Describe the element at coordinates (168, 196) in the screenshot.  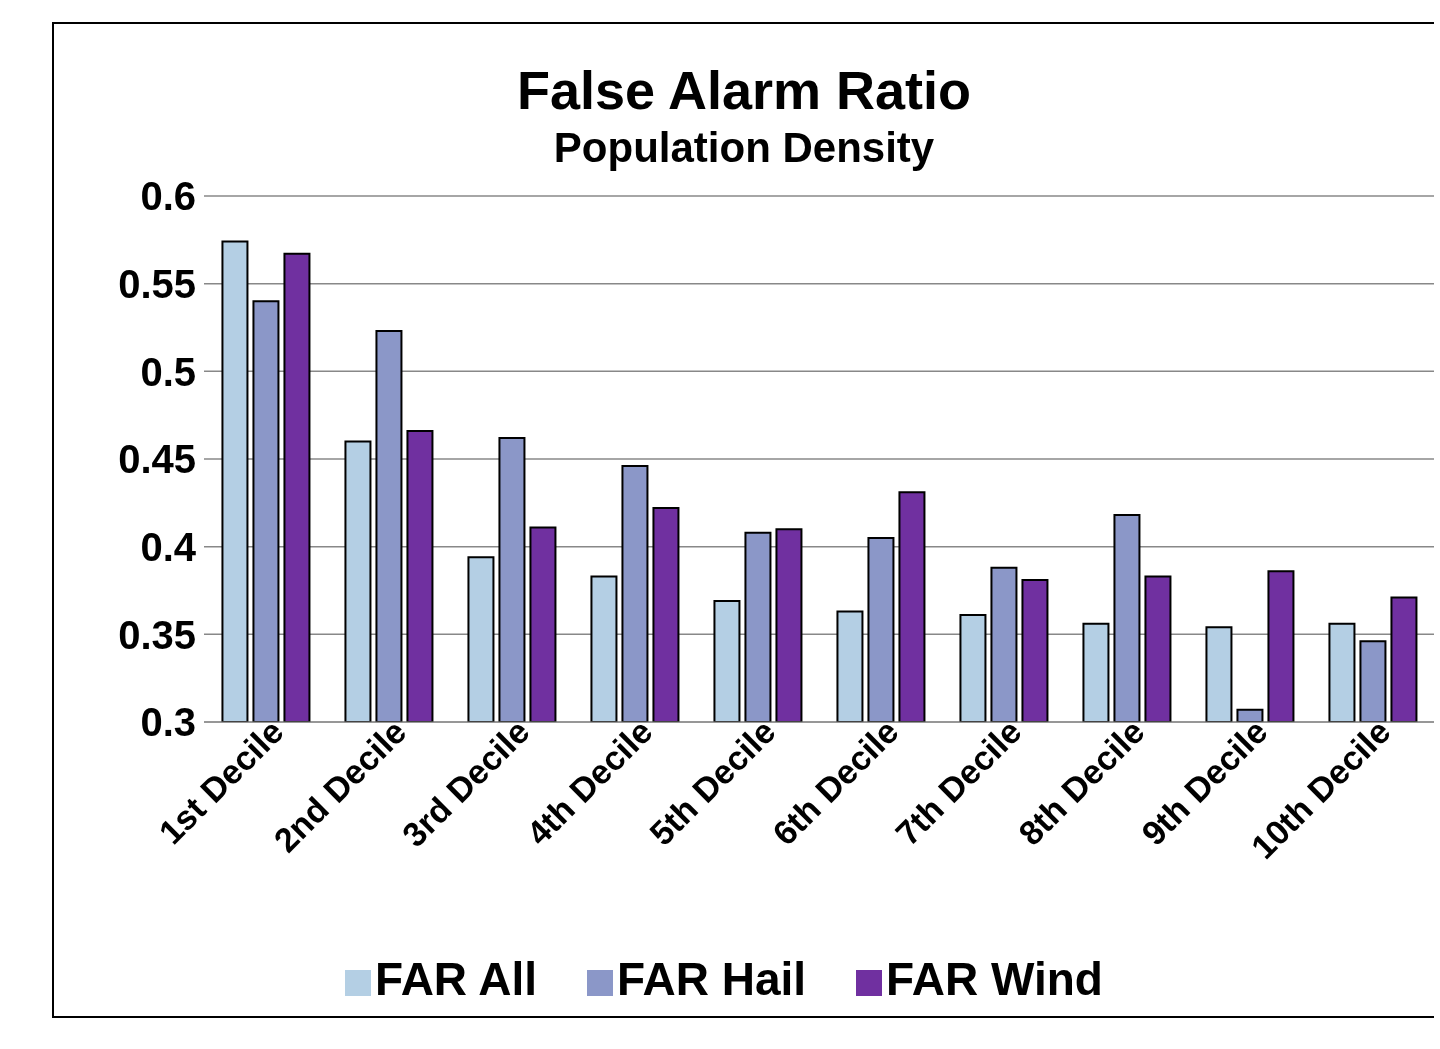
I see `y-tick-label: 0.6` at that location.